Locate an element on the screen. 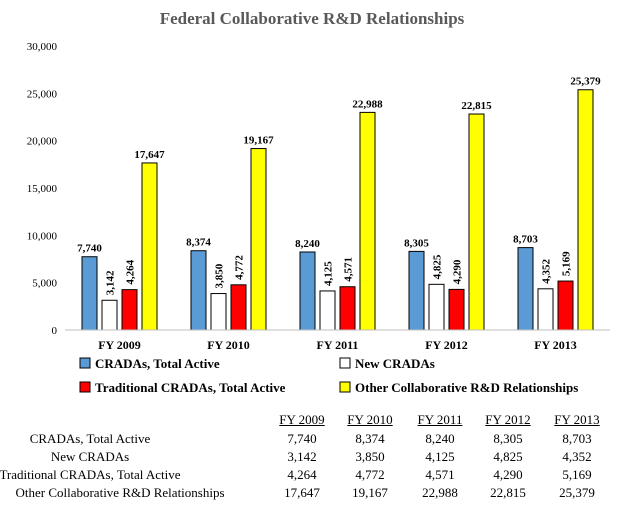 This screenshot has height=509, width=625. x-axis: FY 2009 FY 2010 FY 2011 FY 2012 FY 2013 is located at coordinates (337, 340).